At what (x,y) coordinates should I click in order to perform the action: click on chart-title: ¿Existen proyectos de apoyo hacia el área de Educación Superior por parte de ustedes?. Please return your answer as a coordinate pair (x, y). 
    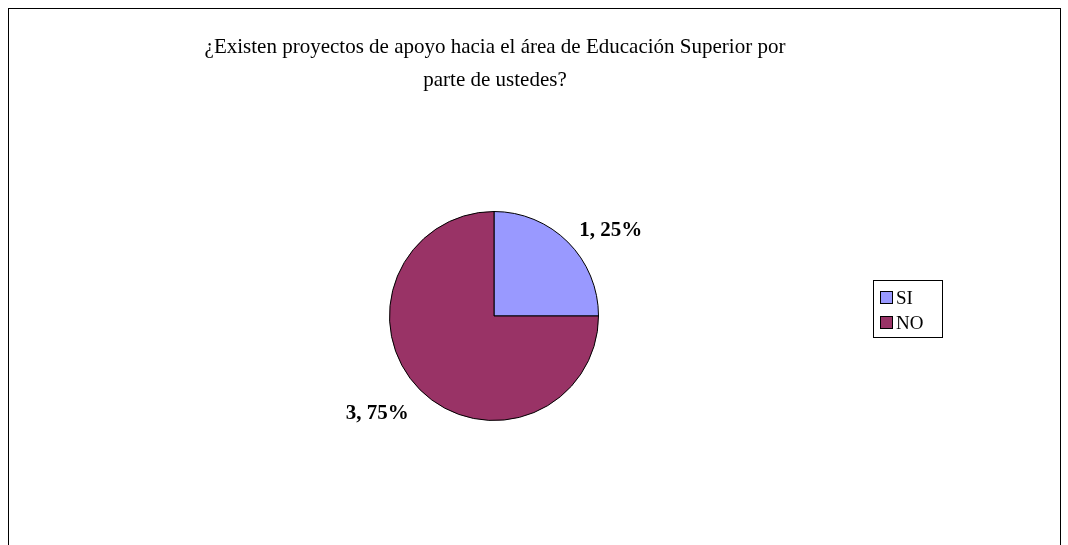
    Looking at the image, I should click on (495, 63).